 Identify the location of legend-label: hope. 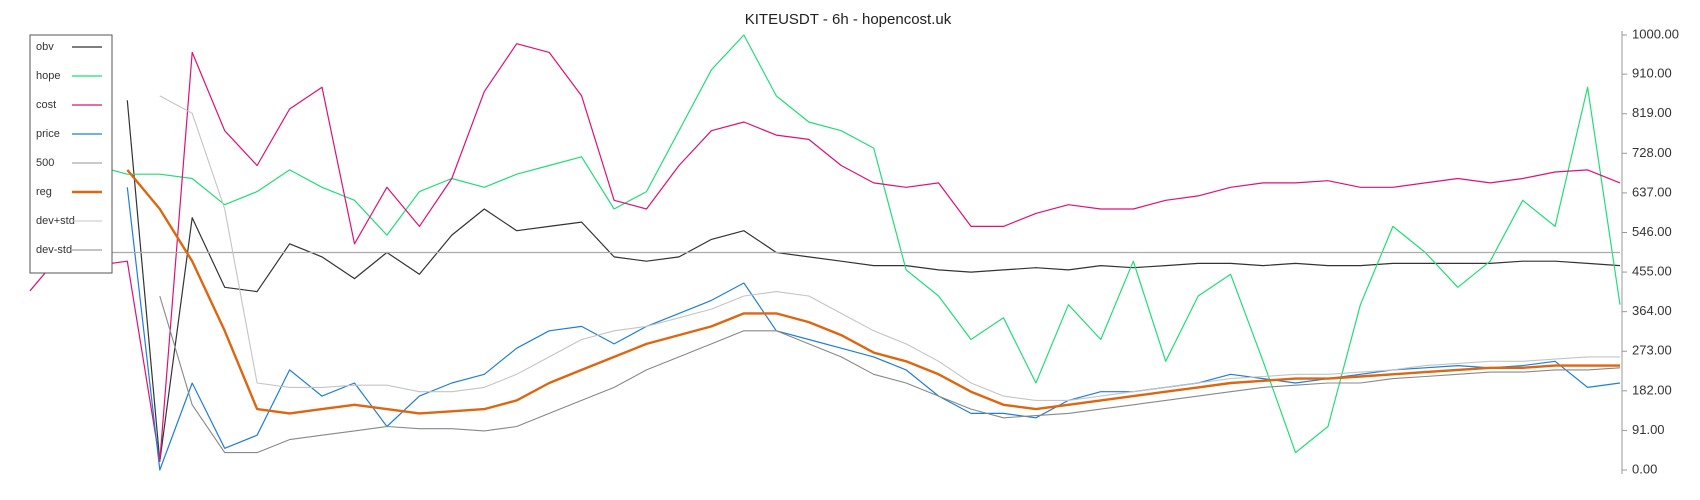
(48, 76).